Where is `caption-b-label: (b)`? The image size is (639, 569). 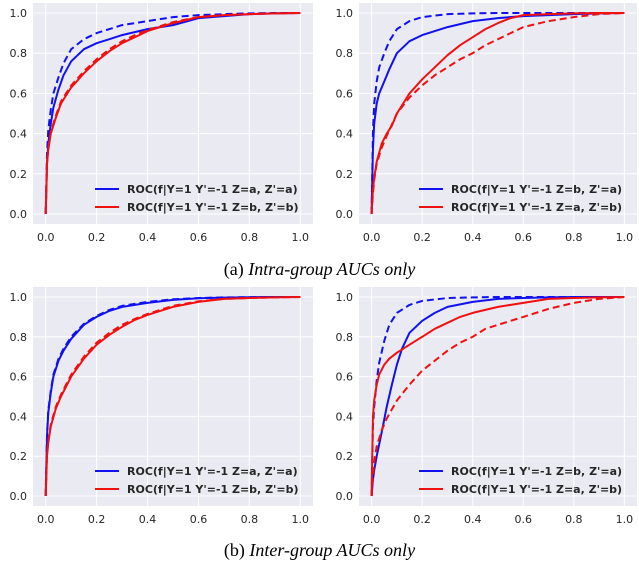
caption-b-label: (b) is located at coordinates (234, 550).